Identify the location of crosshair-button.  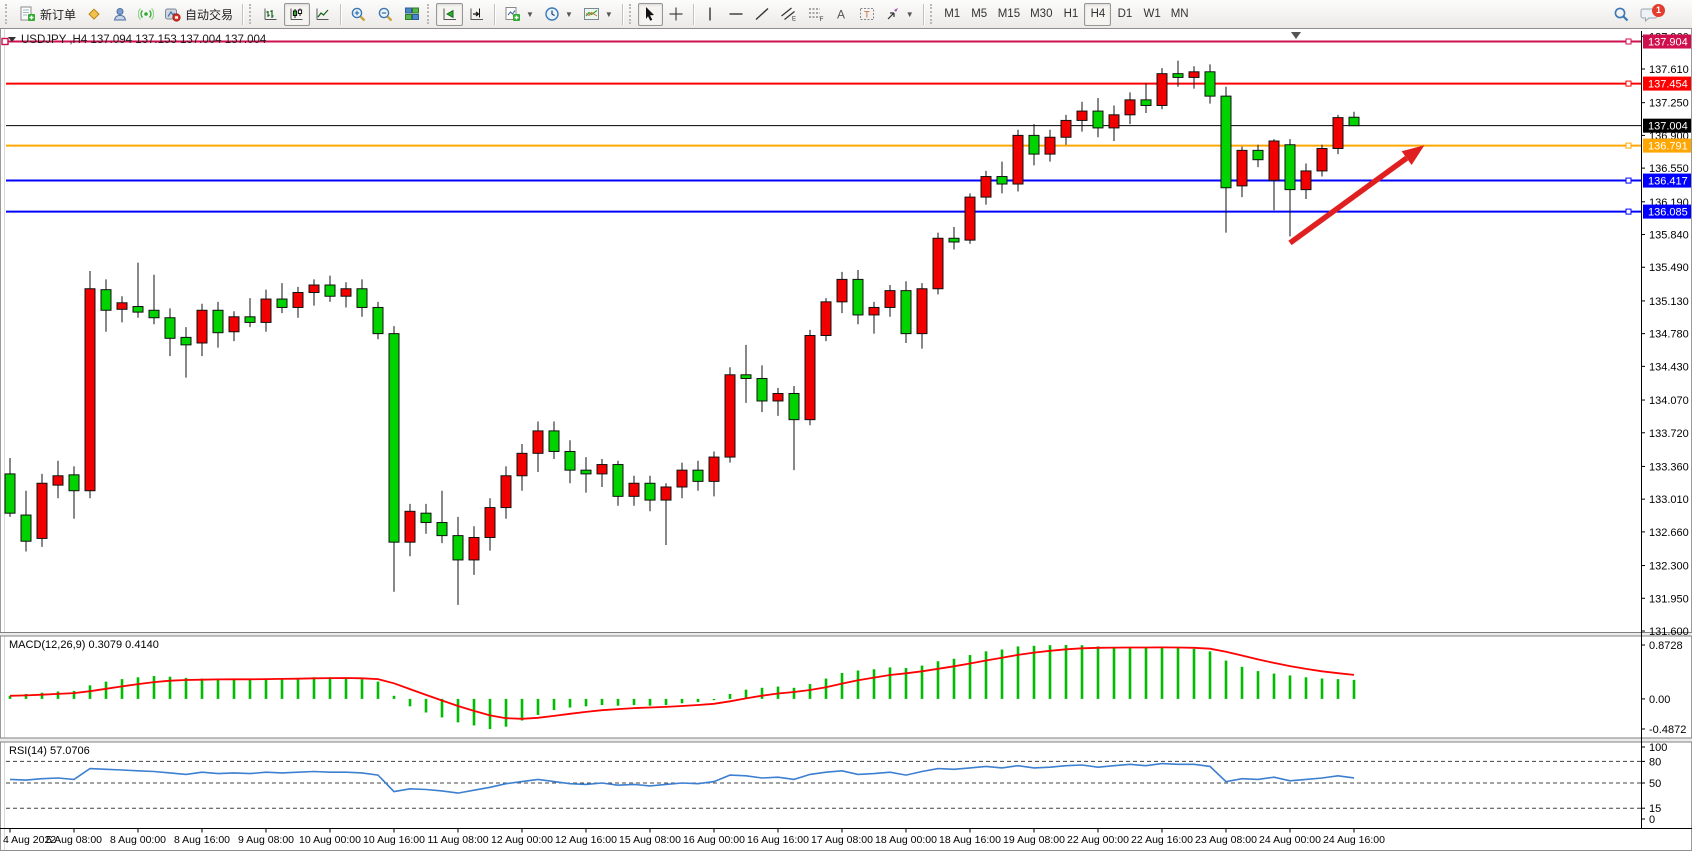
(676, 14).